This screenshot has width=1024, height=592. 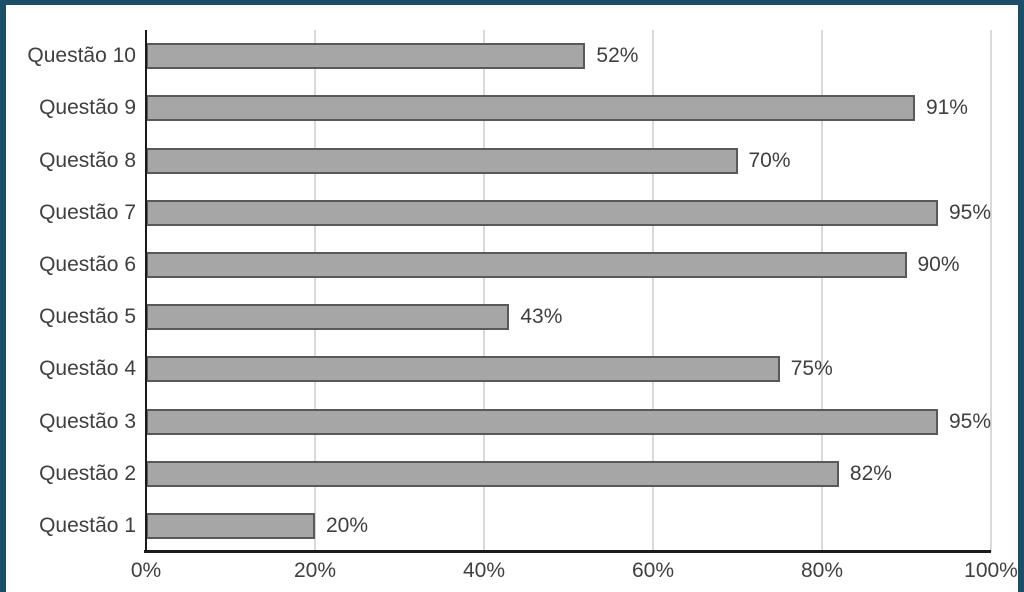 I want to click on bar-value-label: 90%, so click(x=938, y=264).